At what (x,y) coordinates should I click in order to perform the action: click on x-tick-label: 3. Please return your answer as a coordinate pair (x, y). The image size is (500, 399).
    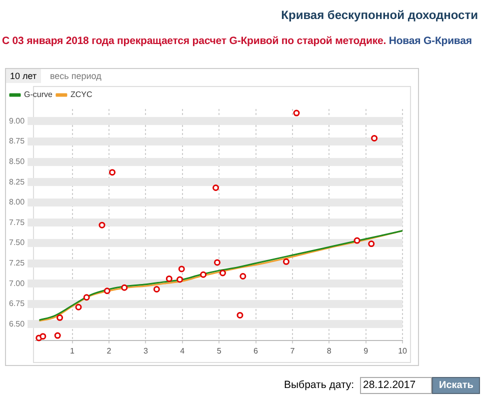
    Looking at the image, I should click on (145, 351).